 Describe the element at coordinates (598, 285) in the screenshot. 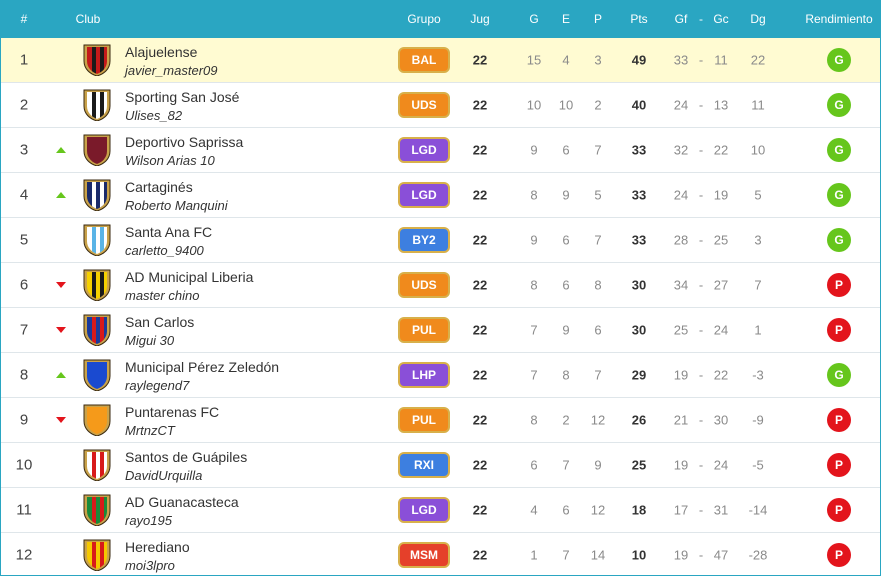

I see `stat-p: 8` at that location.